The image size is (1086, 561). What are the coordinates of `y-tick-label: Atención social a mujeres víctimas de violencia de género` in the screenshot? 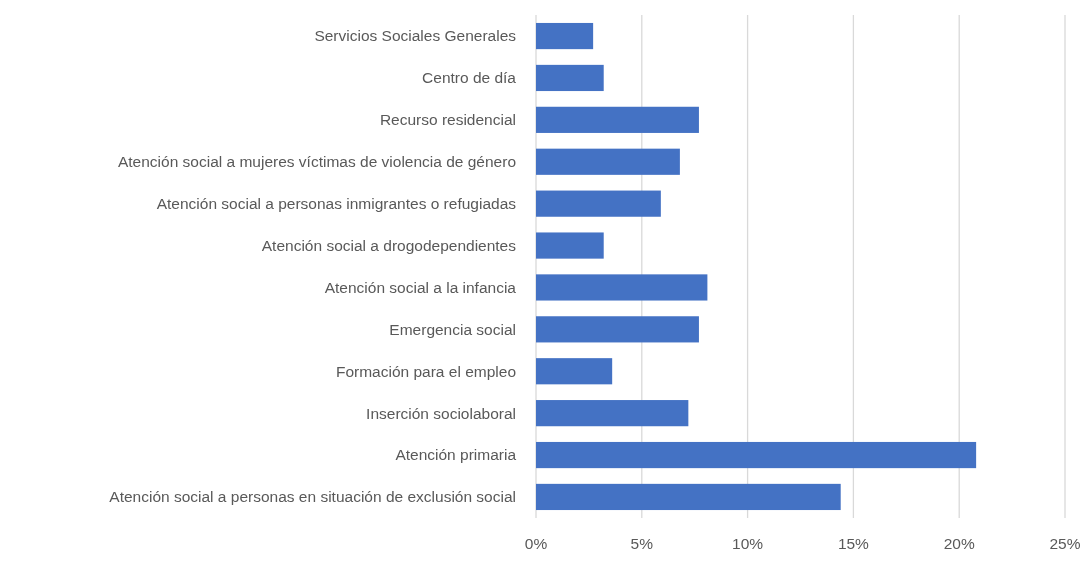 It's located at (316, 162).